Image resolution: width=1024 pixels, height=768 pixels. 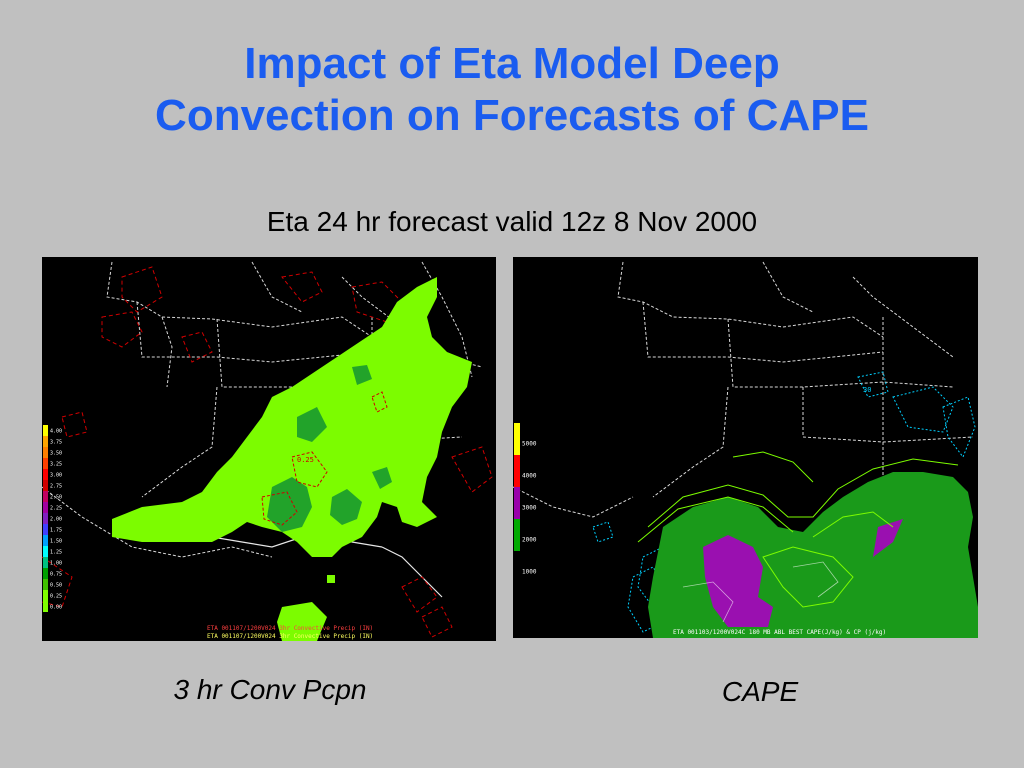 I want to click on title-line-2: Convection on Forecasts of CAPE, so click(x=512, y=115).